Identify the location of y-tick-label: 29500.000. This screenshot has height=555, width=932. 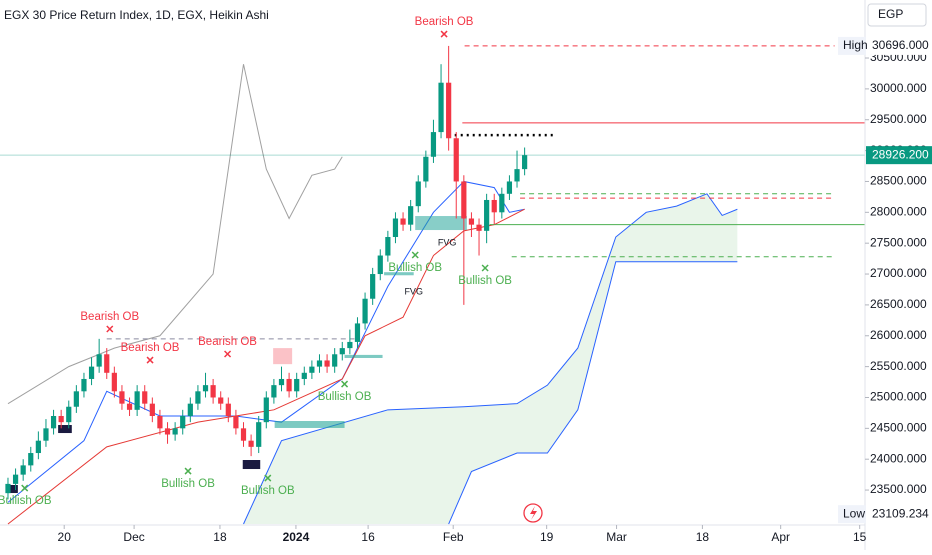
(898, 119).